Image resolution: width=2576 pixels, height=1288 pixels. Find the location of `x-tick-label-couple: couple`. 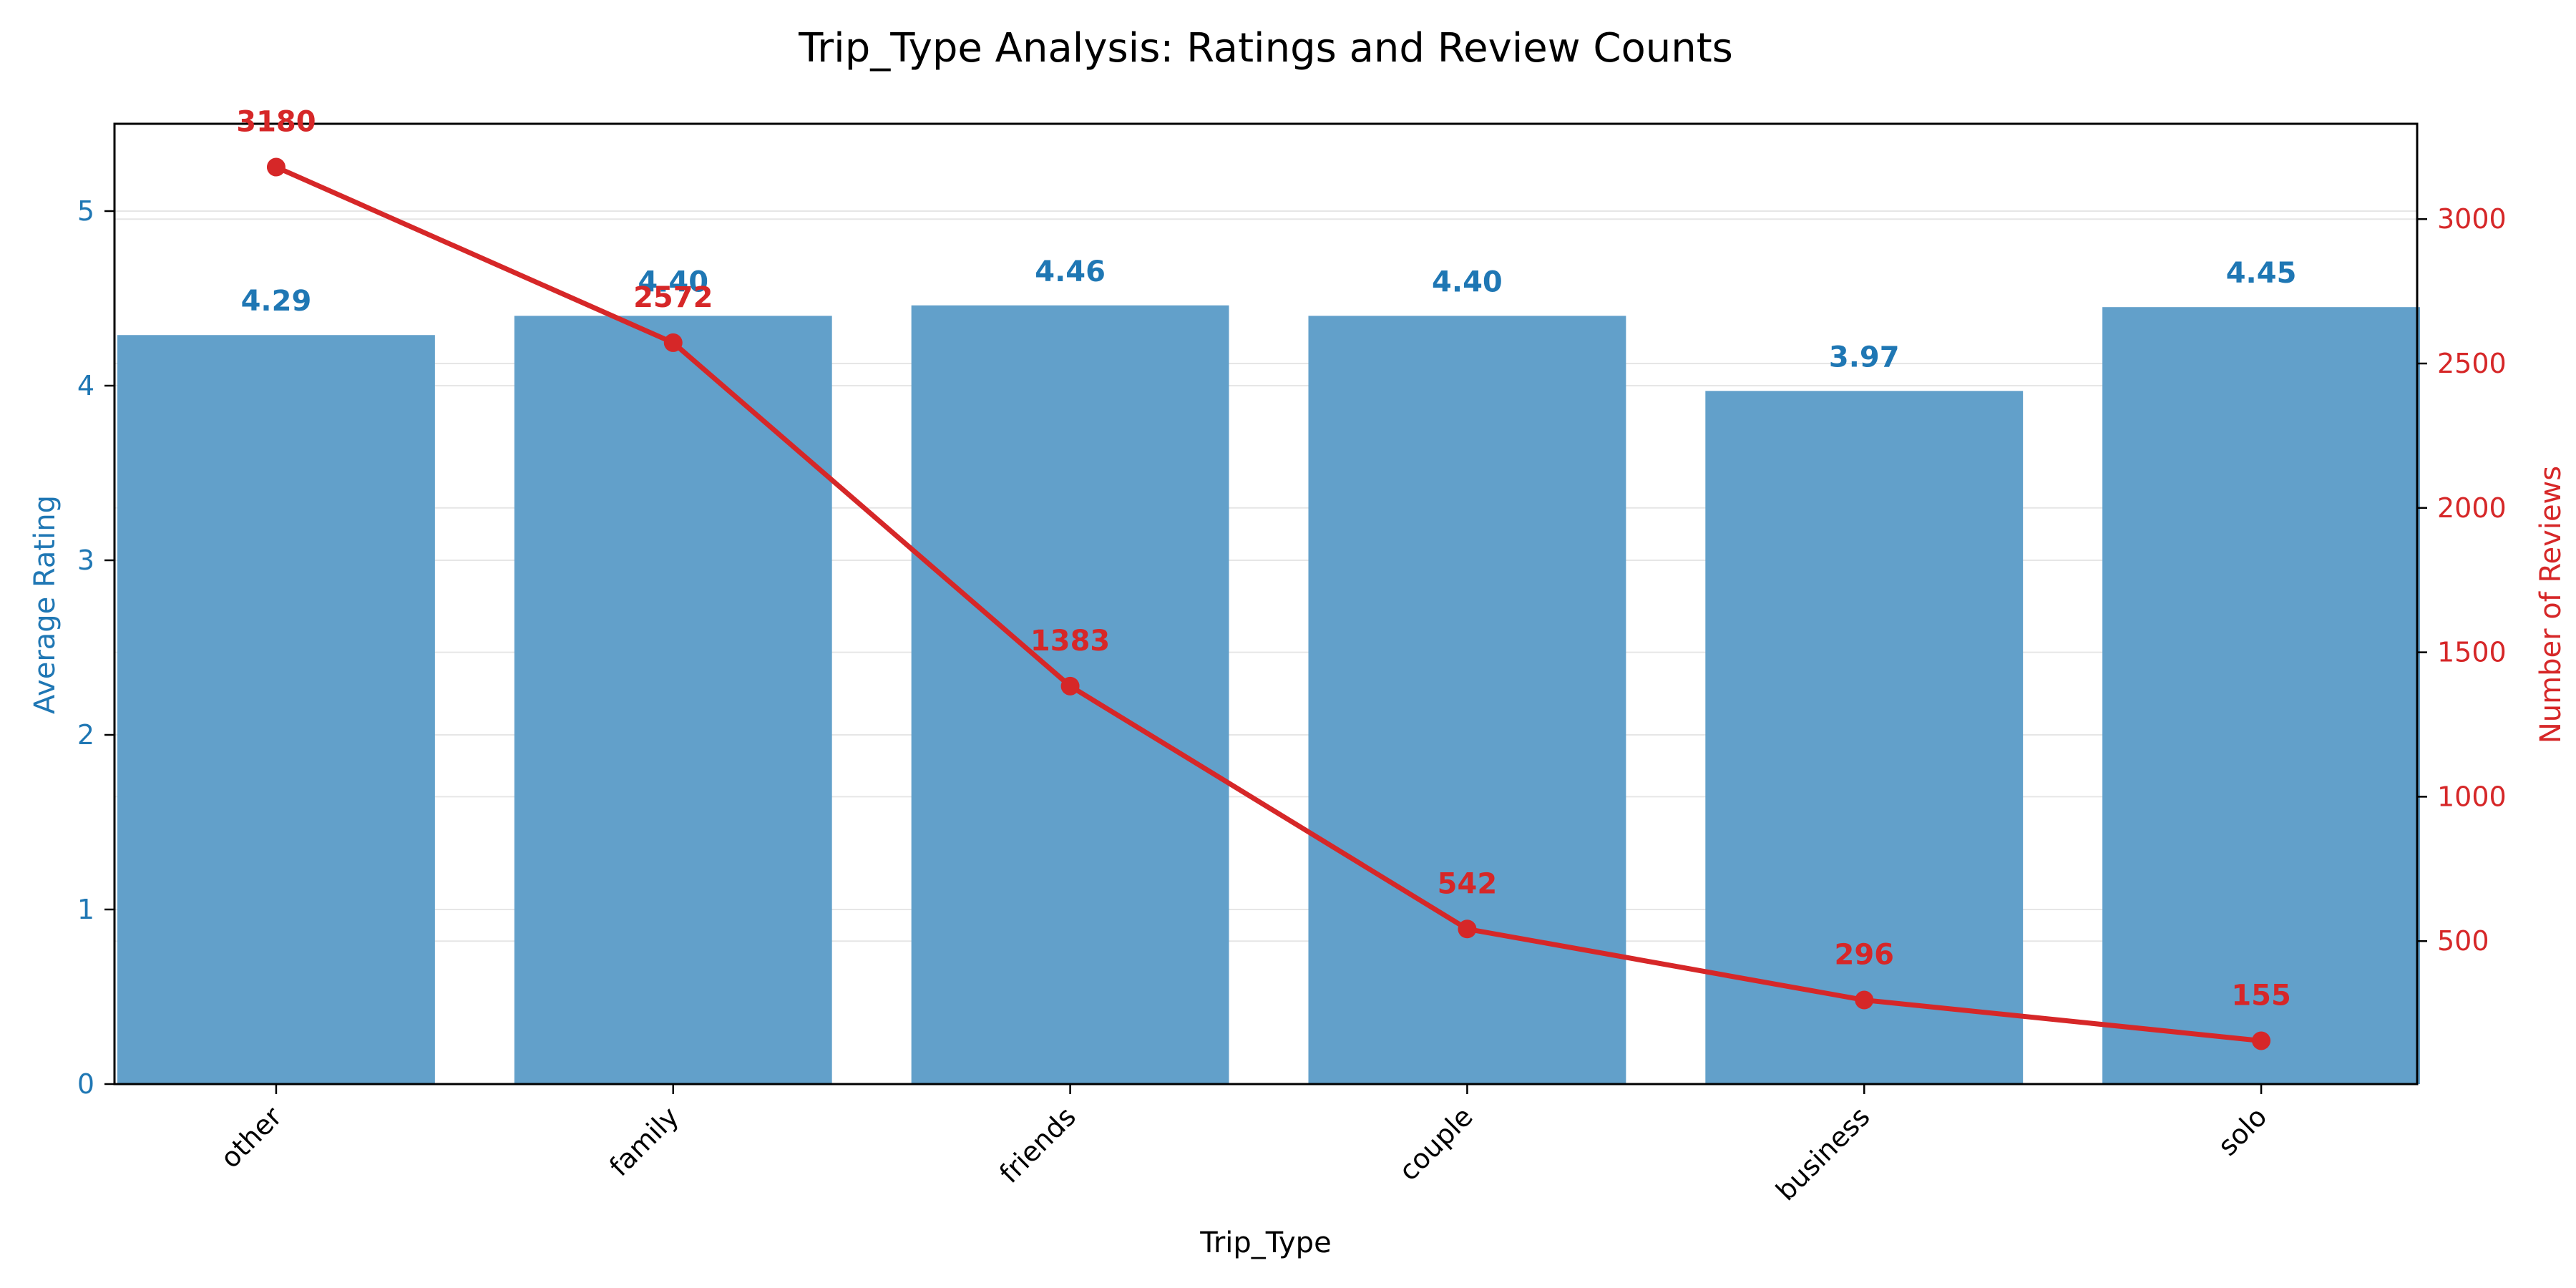

x-tick-label-couple: couple is located at coordinates (1435, 1143).